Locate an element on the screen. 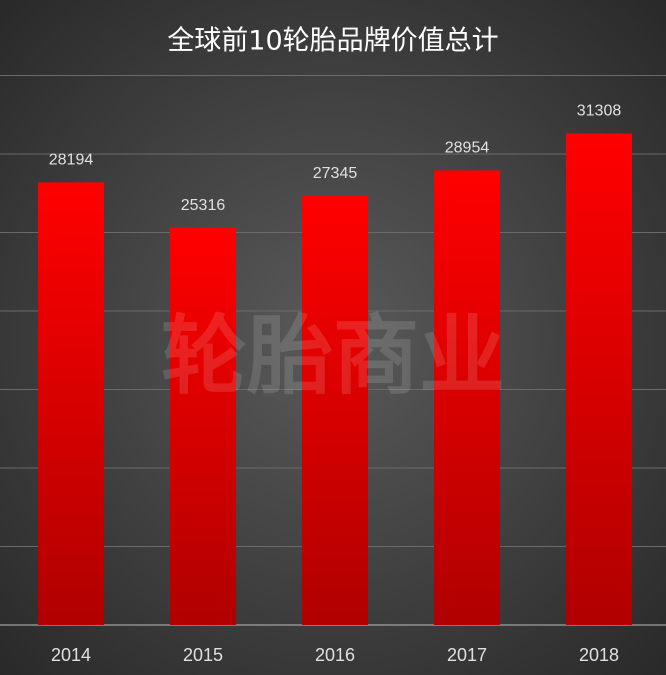 This screenshot has height=675, width=666. watermark: 轮胎商业 is located at coordinates (333, 356).